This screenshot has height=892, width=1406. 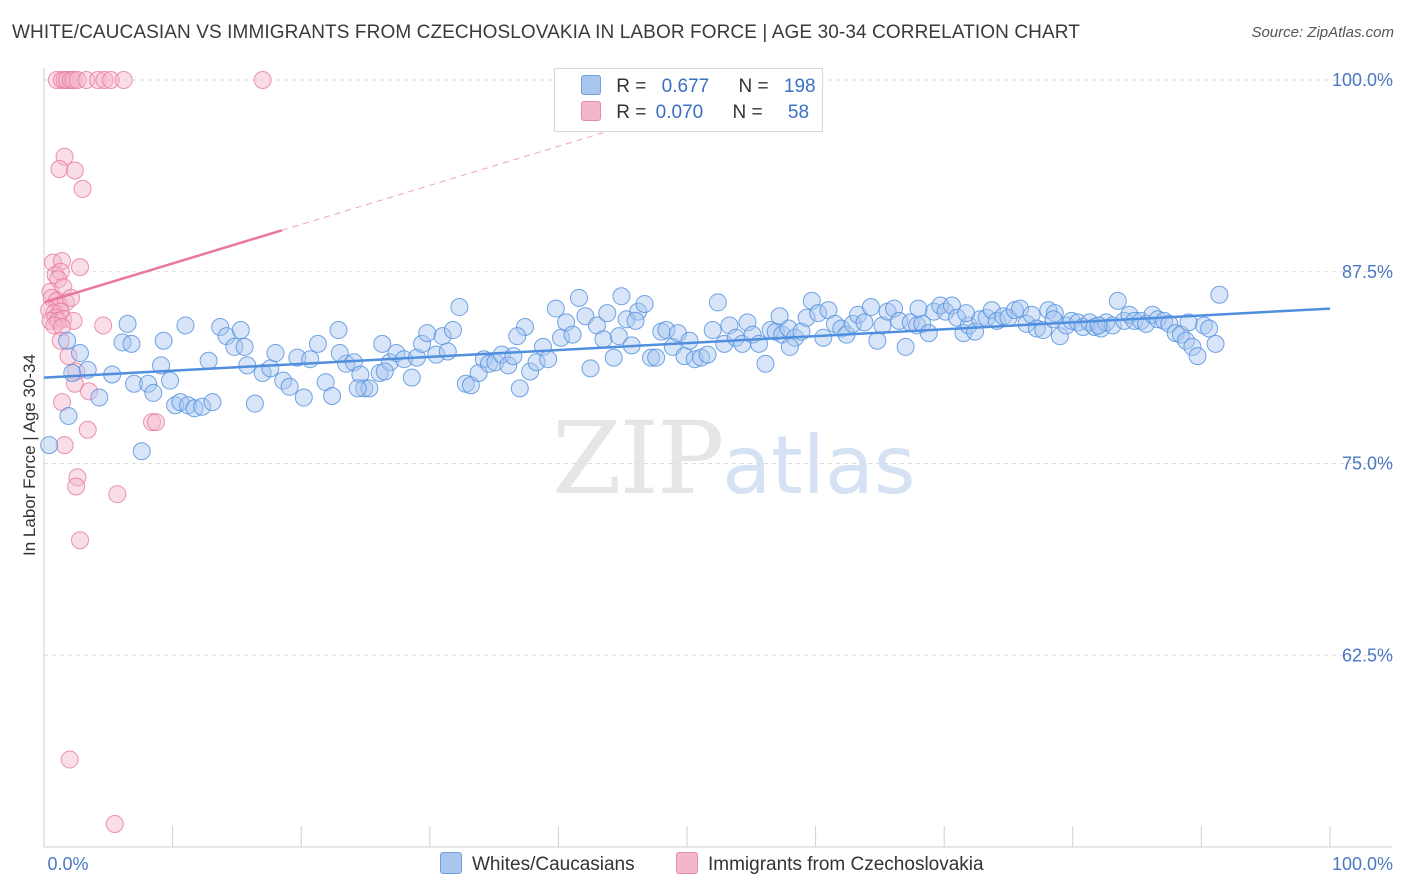 What do you see at coordinates (638, 458) in the screenshot?
I see `watermark-zip: ZIP` at bounding box center [638, 458].